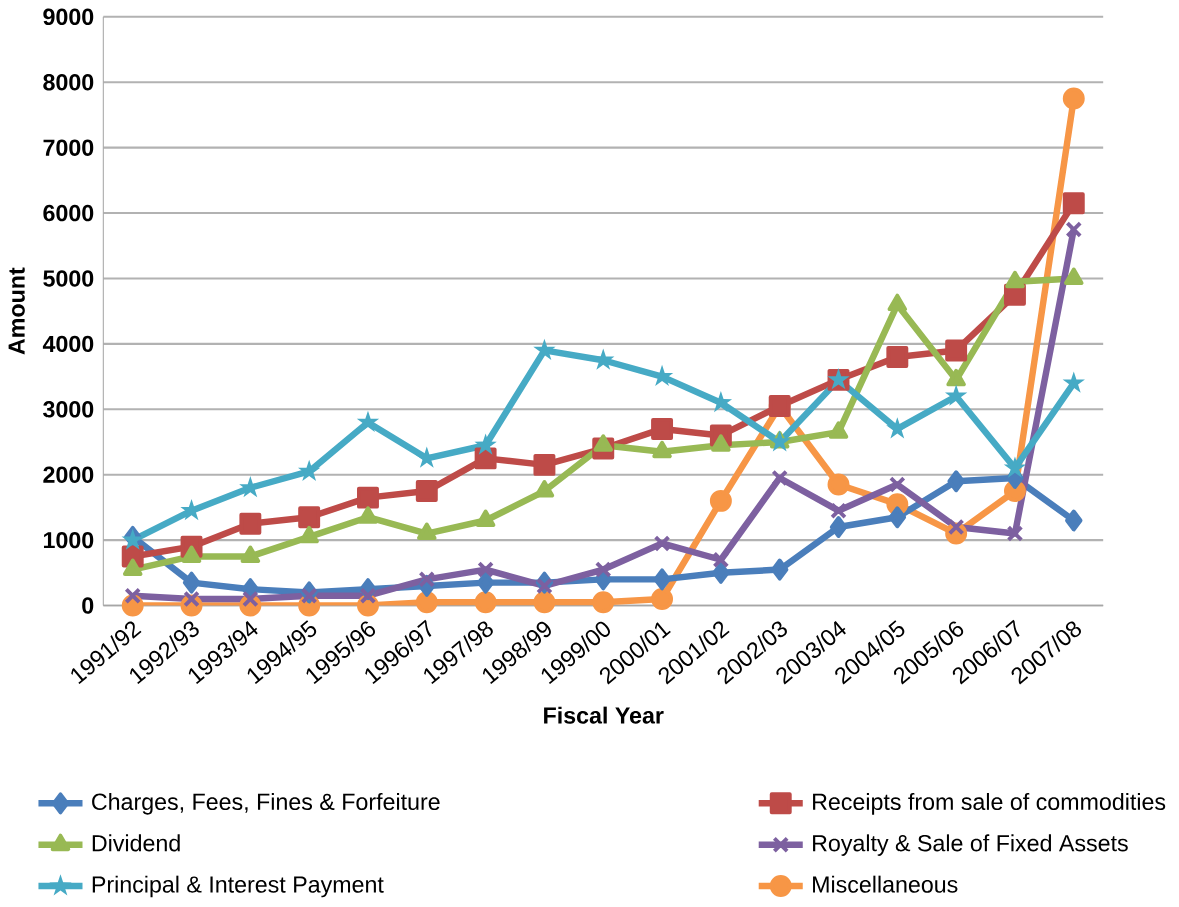 The image size is (1179, 907). What do you see at coordinates (68, 278) in the screenshot?
I see `y-tick-label: 5000` at bounding box center [68, 278].